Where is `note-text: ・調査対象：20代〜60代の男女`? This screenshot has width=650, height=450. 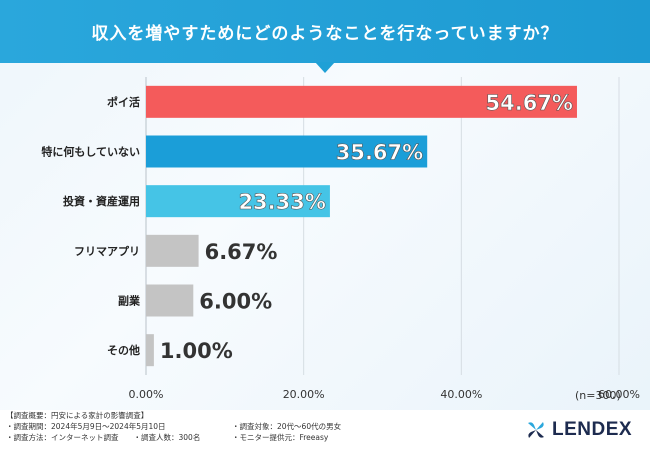 note-text: ・調査対象：20代〜60代の男女 is located at coordinates (287, 426).